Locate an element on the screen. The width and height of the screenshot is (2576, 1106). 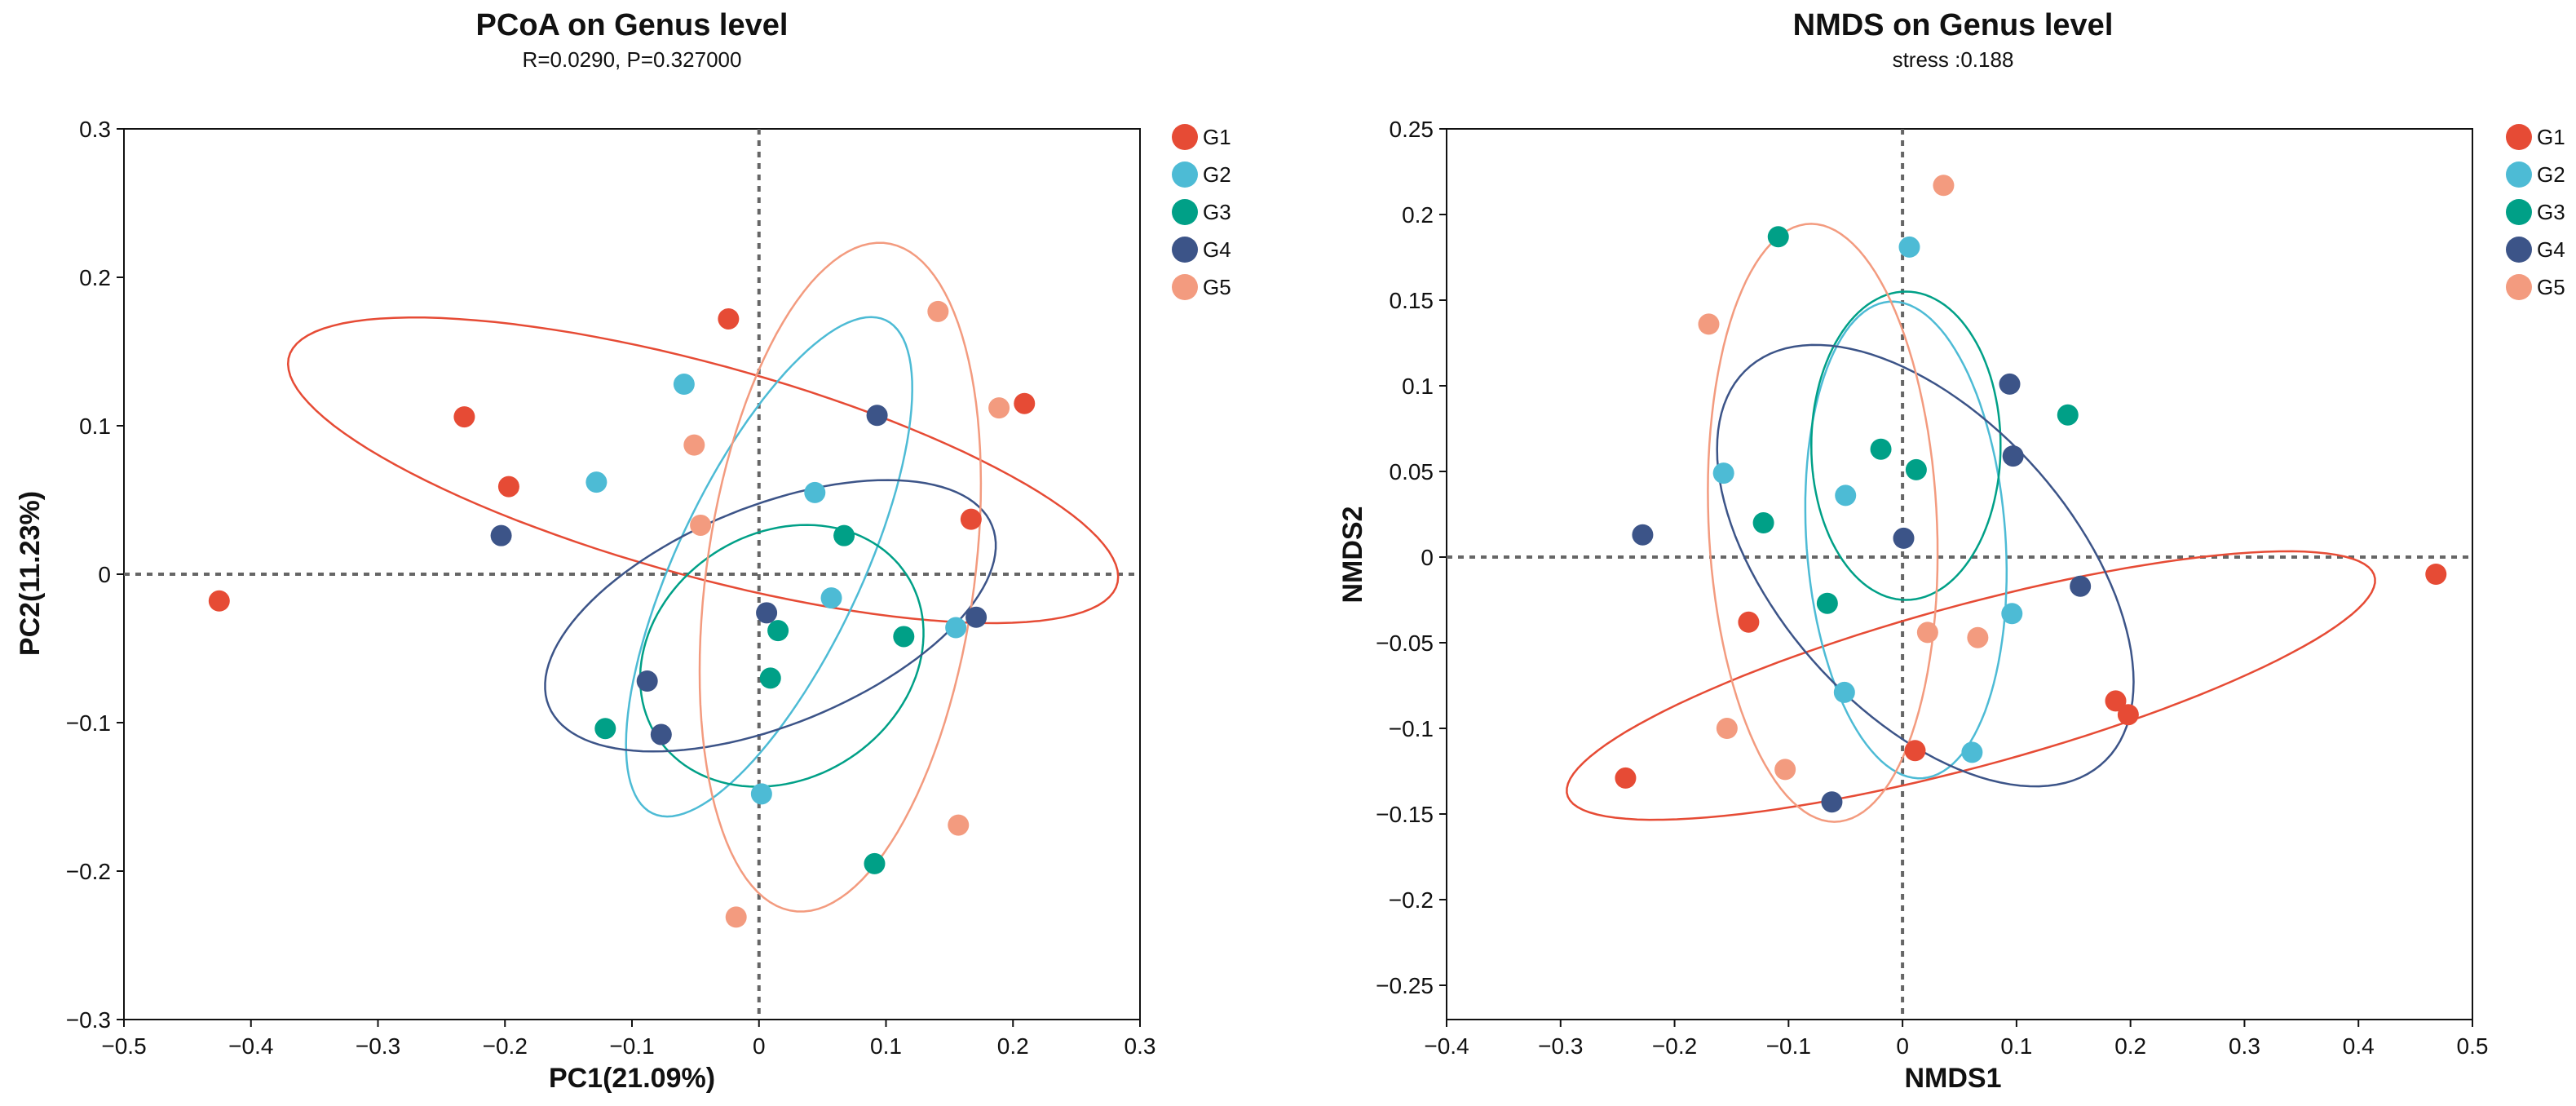
nmds-y-tick-label: −0.05 is located at coordinates (1405, 643).